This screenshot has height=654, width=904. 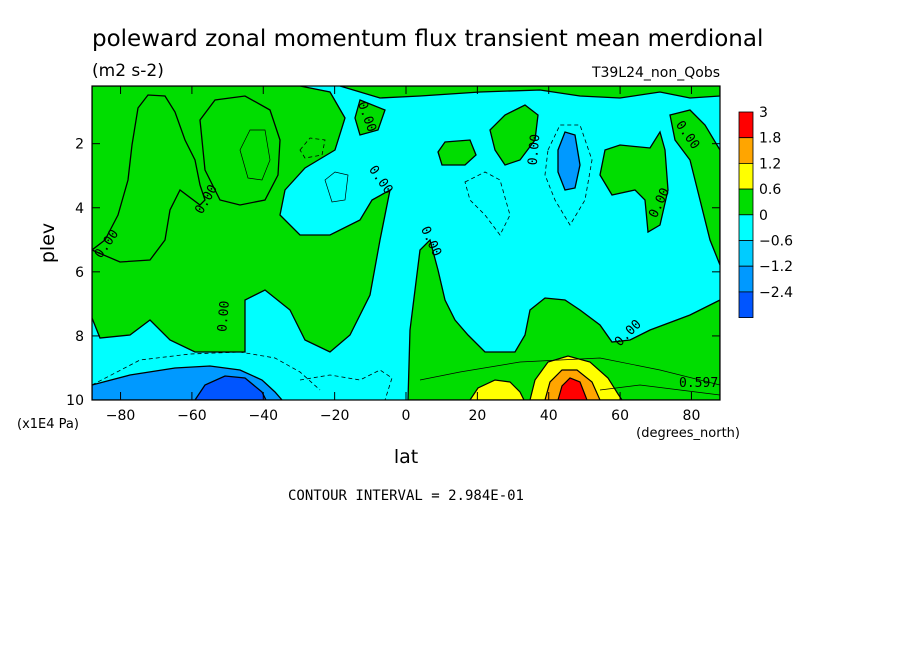 What do you see at coordinates (569, 161) in the screenshot?
I see `blue-region-nh-upper-cell` at bounding box center [569, 161].